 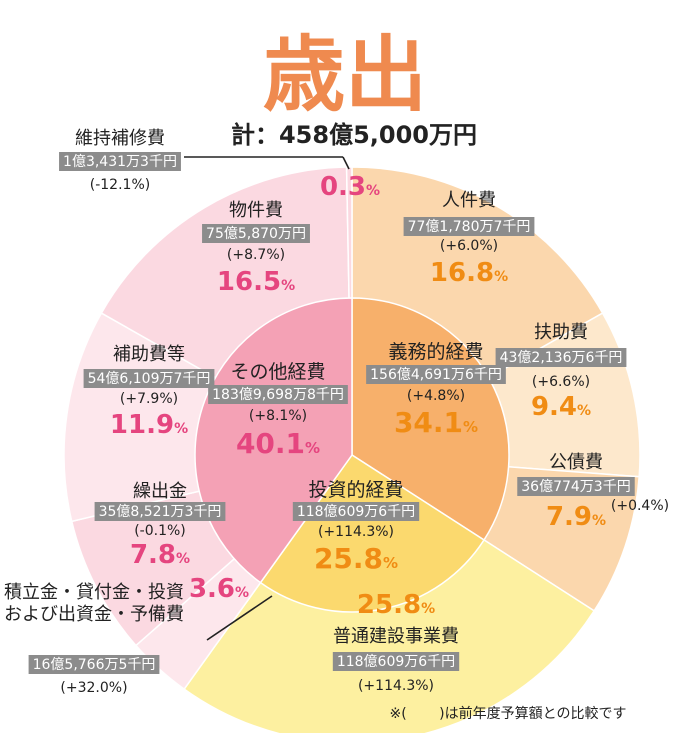 What do you see at coordinates (576, 462) in the screenshot?
I see `outer-slice-name: 公債費` at bounding box center [576, 462].